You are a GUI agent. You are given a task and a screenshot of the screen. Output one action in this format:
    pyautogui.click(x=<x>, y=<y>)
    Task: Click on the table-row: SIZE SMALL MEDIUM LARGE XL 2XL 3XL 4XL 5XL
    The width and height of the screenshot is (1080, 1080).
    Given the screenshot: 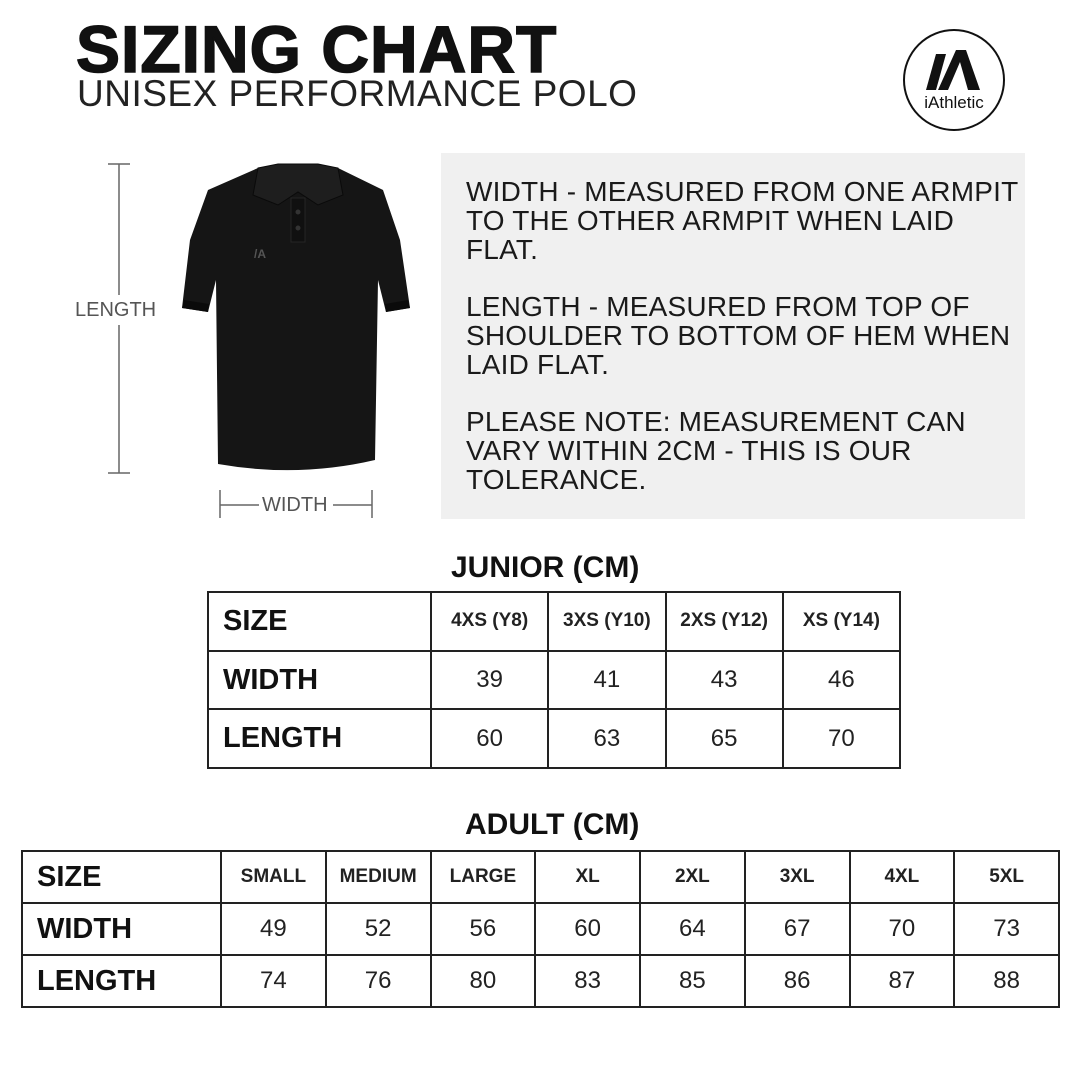 What is the action you would take?
    pyautogui.click(x=540, y=877)
    